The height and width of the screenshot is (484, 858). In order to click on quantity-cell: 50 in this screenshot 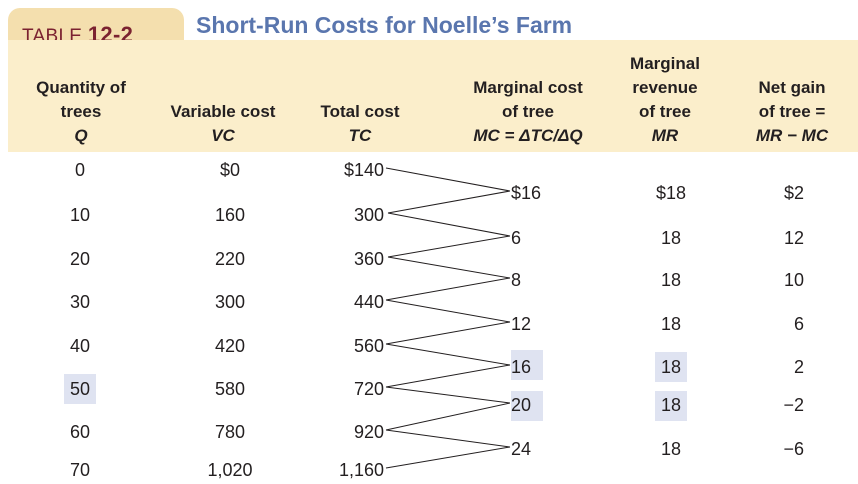, I will do `click(80, 389)`.